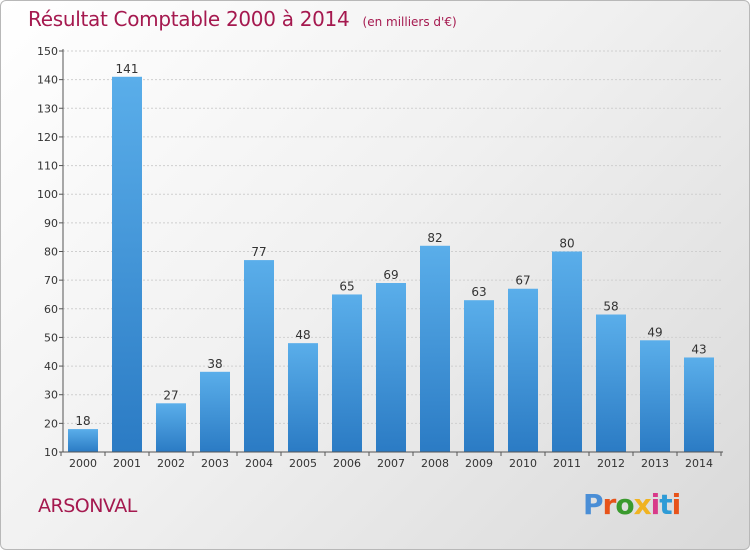 The width and height of the screenshot is (750, 550). I want to click on data-label: 18, so click(82, 421).